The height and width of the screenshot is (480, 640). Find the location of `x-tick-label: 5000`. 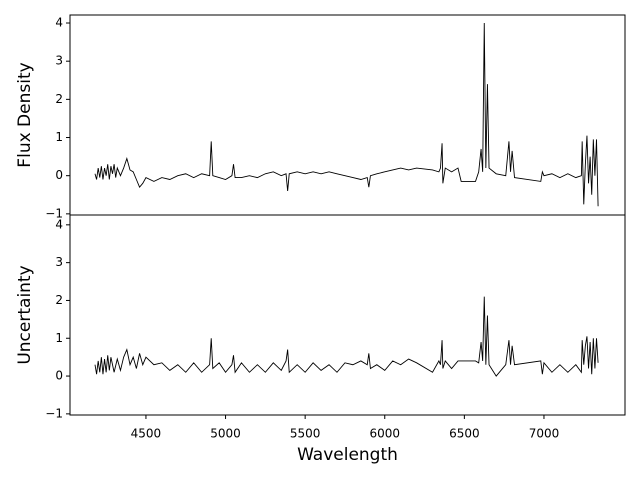

x-tick-label: 5000 is located at coordinates (225, 434).